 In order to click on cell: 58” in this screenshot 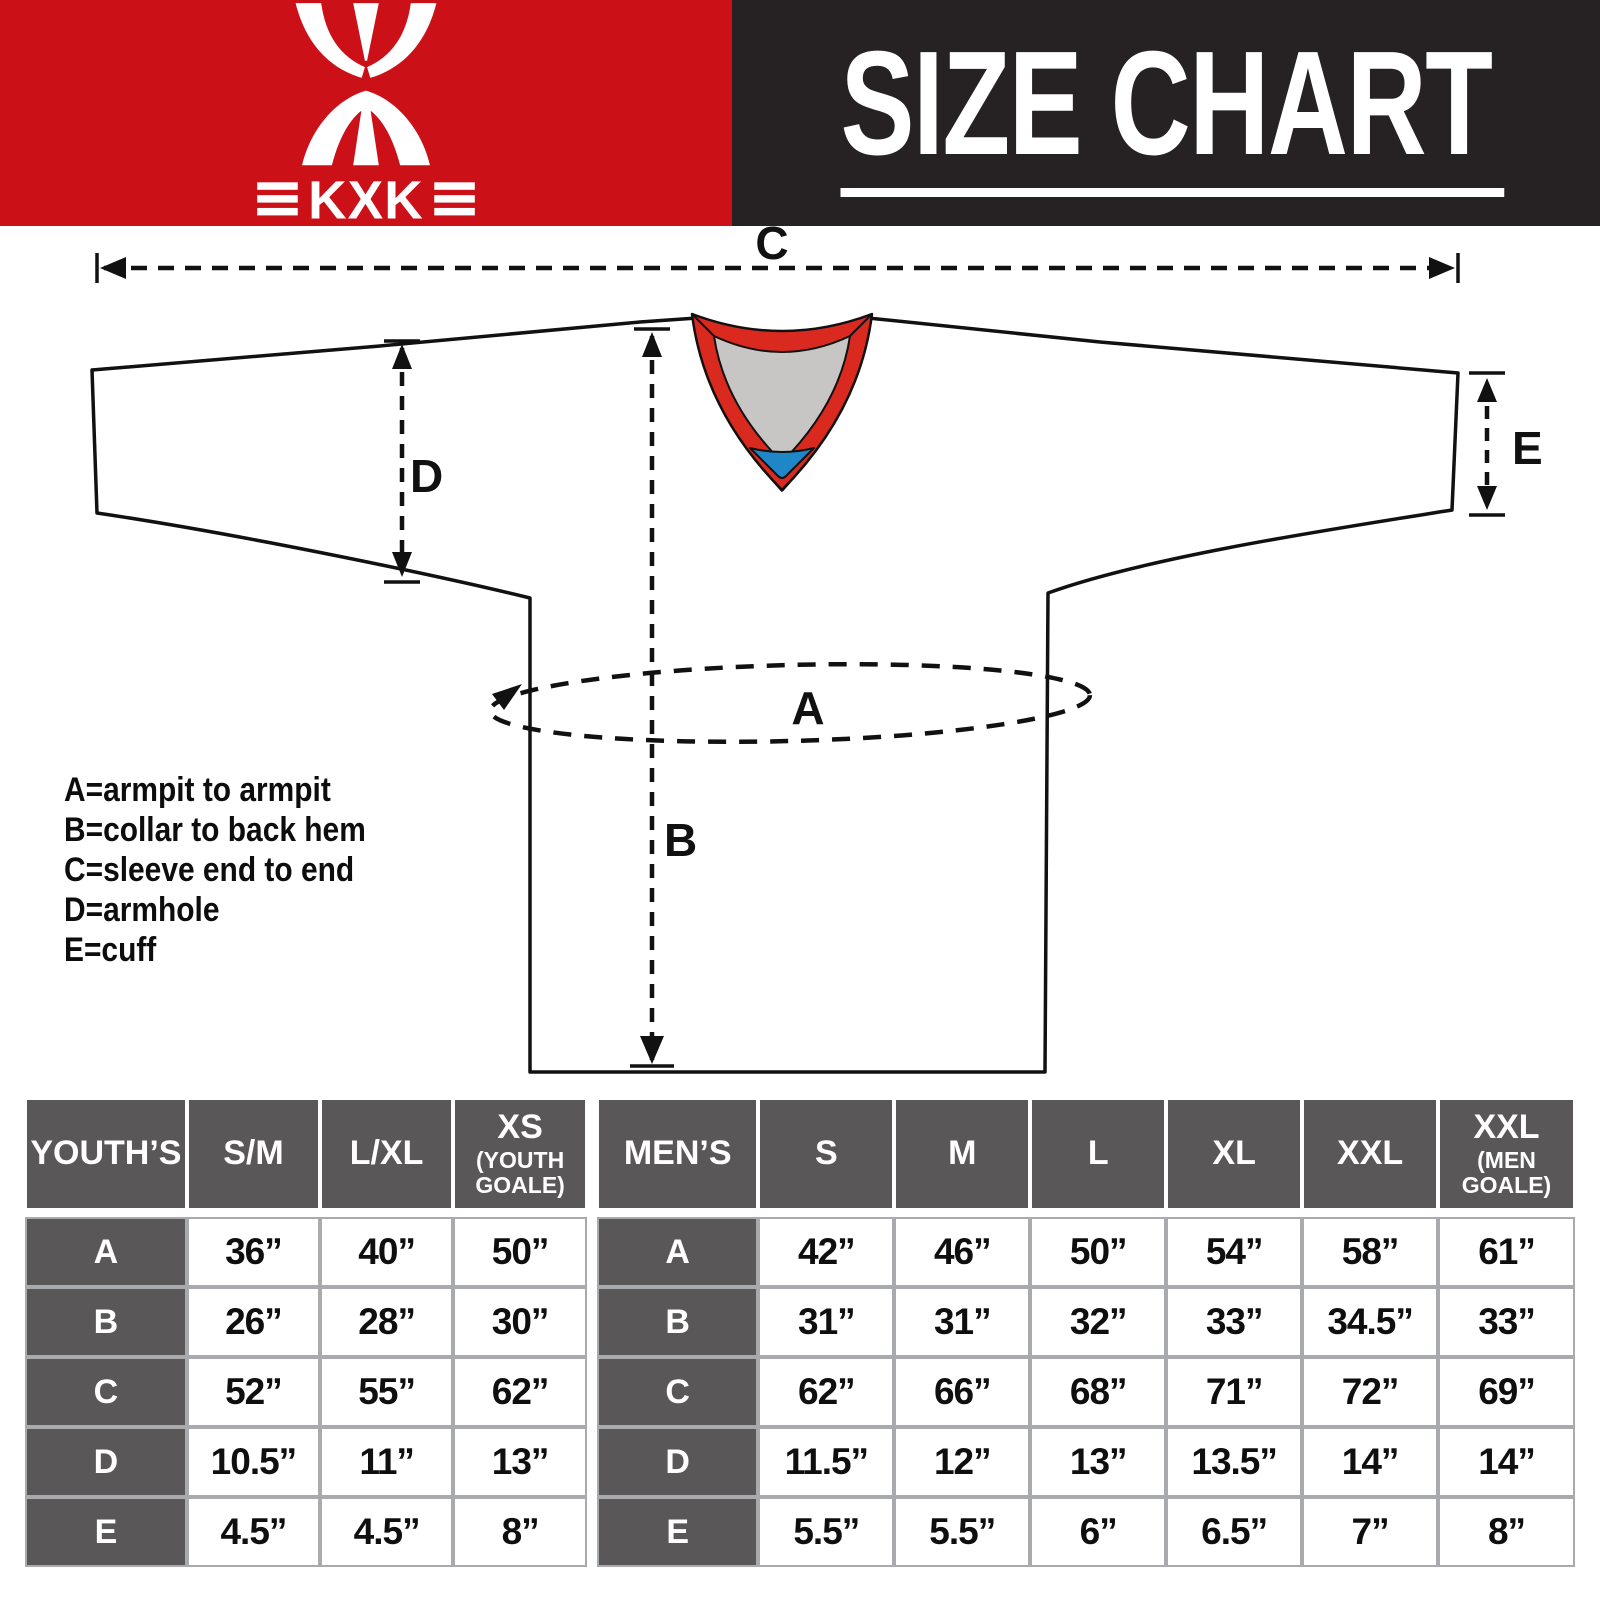, I will do `click(1370, 1252)`.